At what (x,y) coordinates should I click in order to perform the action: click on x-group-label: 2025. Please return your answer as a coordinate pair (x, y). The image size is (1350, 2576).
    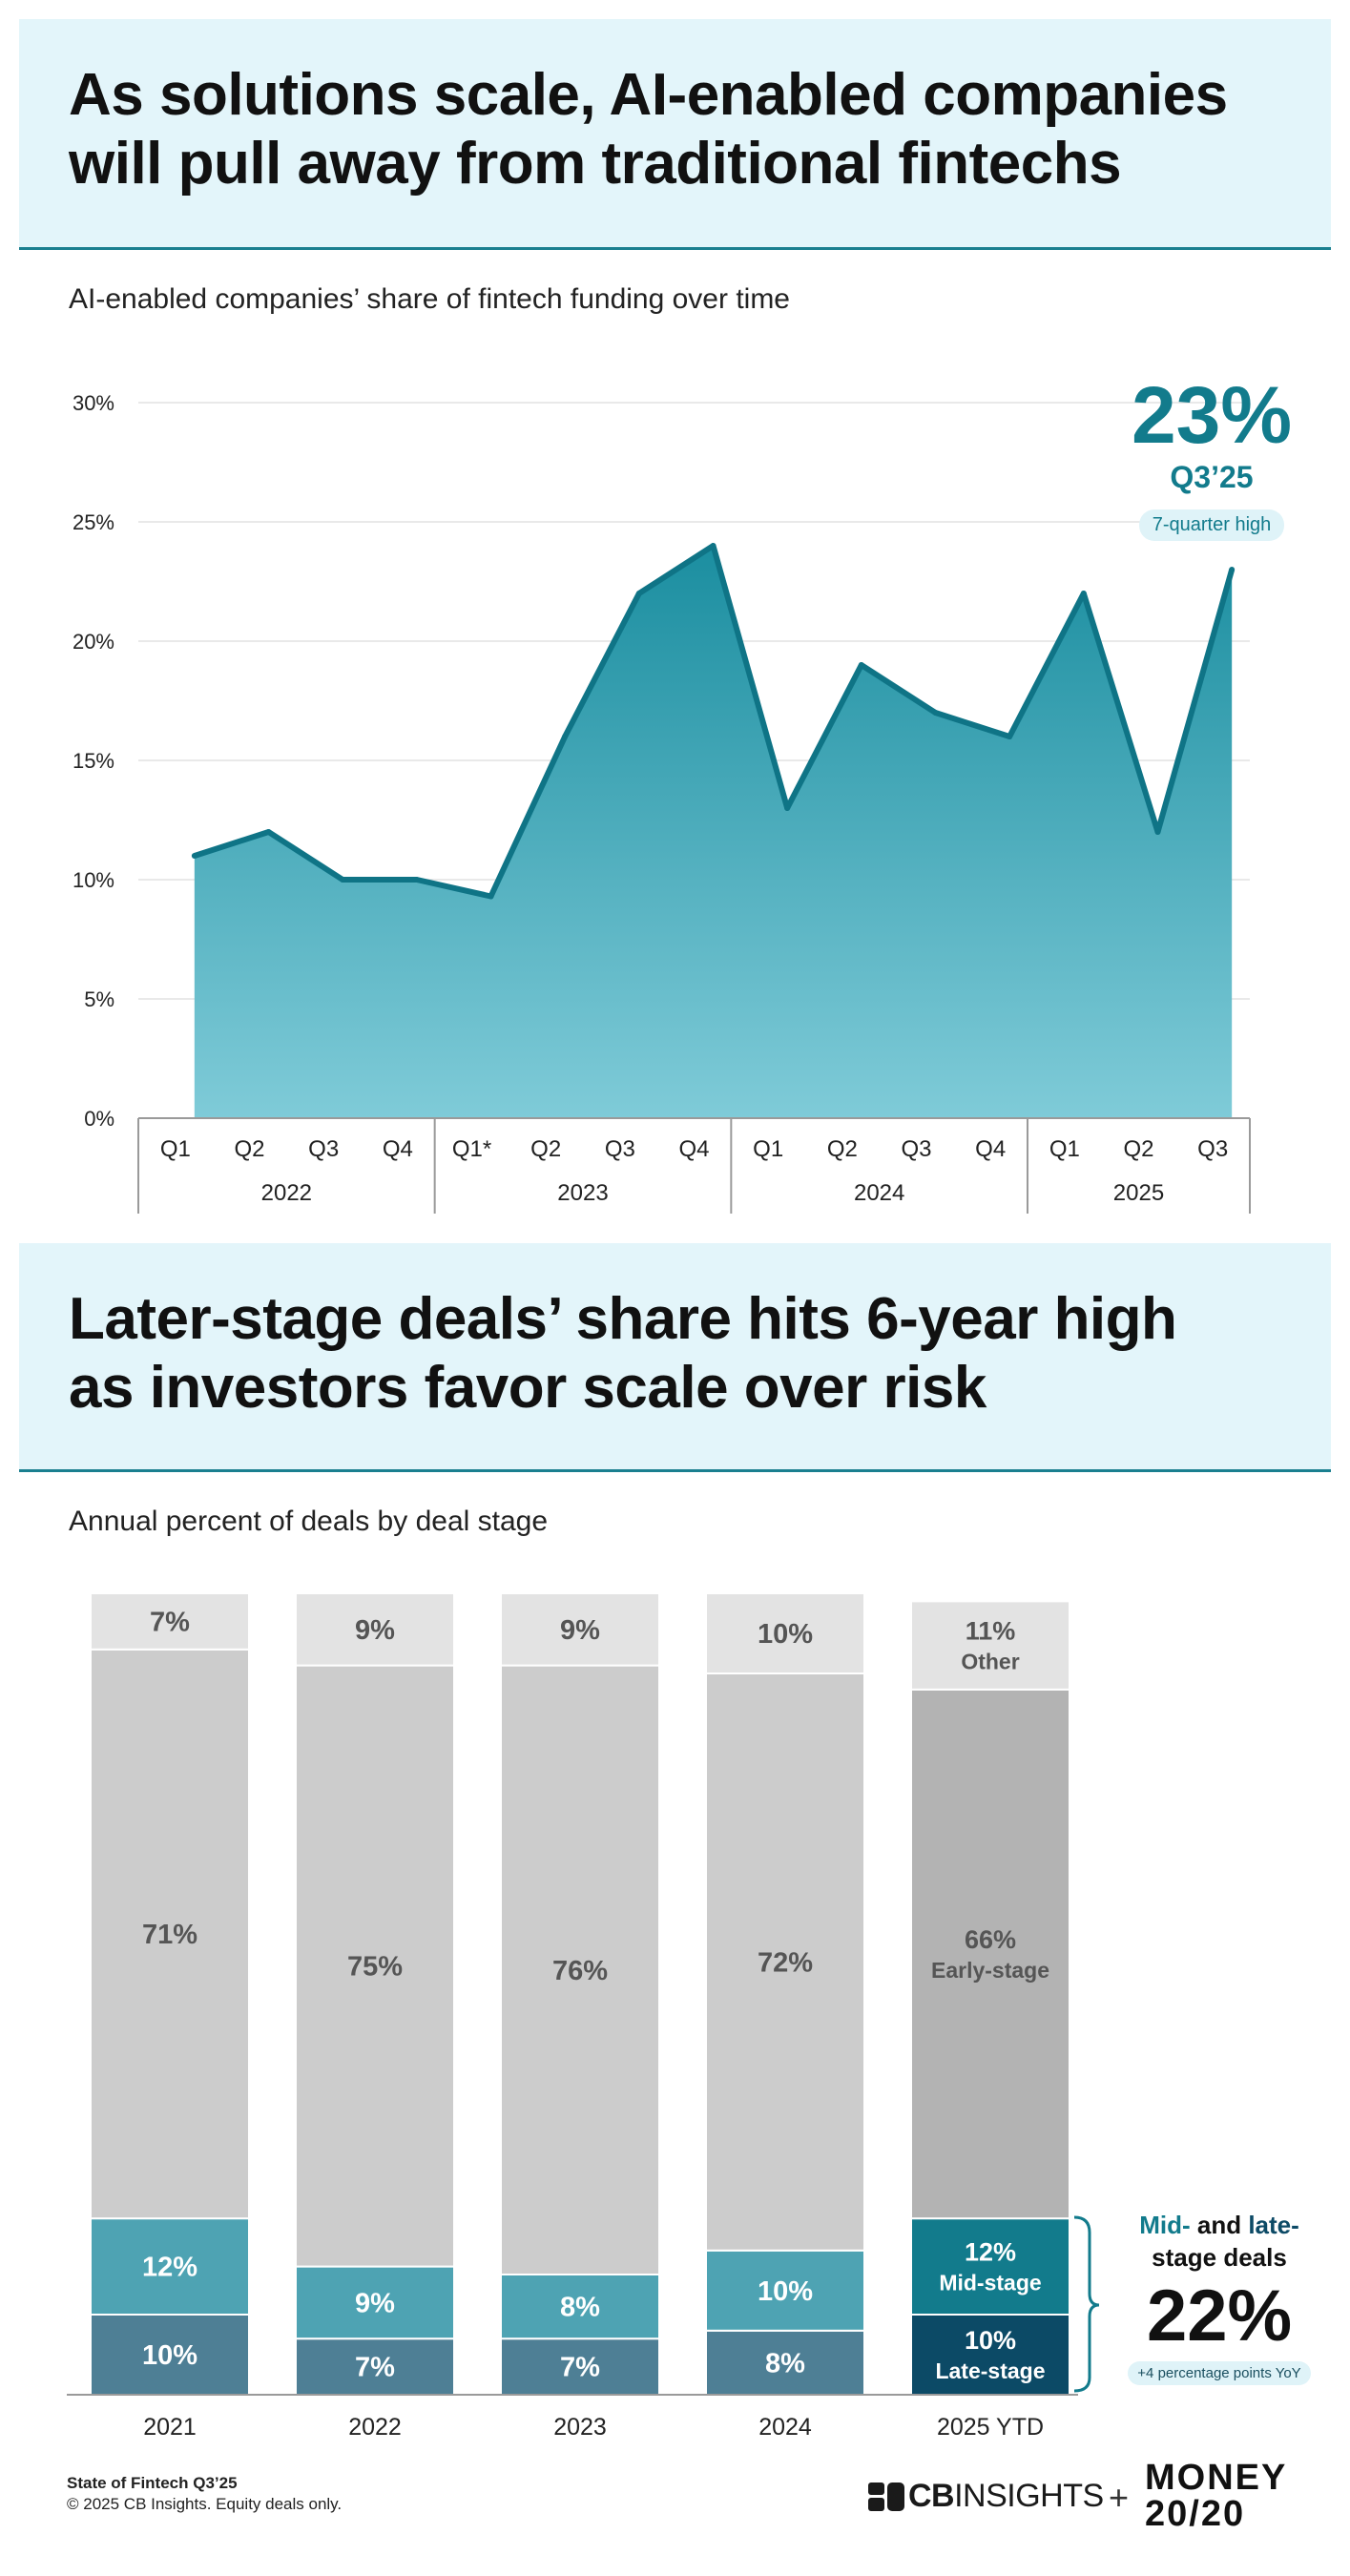
    Looking at the image, I should click on (1138, 1193).